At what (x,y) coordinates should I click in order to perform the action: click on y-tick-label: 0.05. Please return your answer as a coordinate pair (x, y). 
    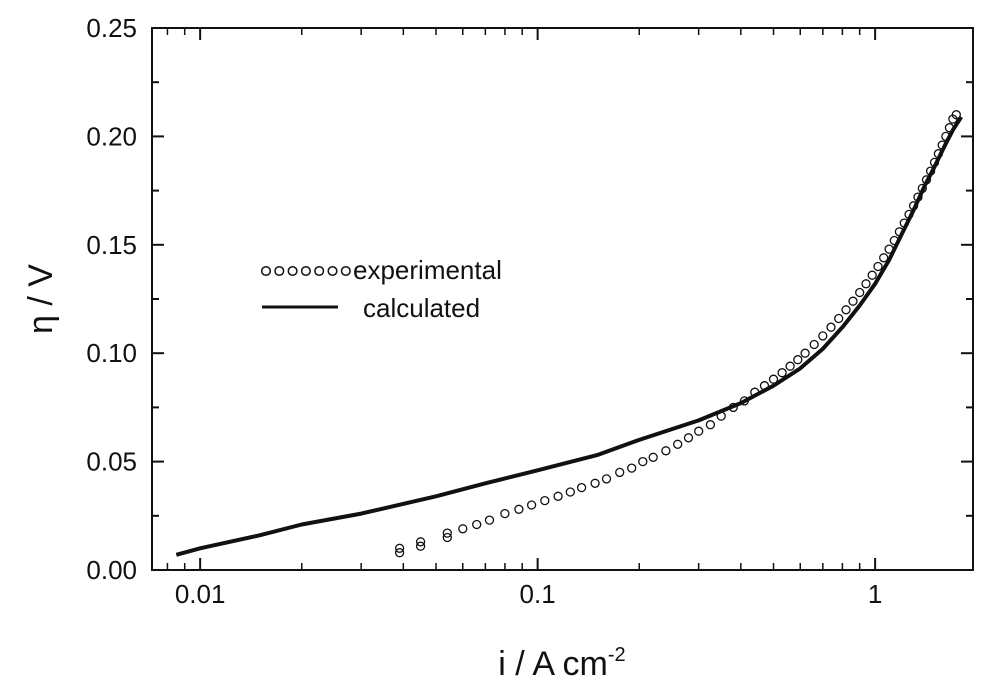
    Looking at the image, I should click on (111, 462).